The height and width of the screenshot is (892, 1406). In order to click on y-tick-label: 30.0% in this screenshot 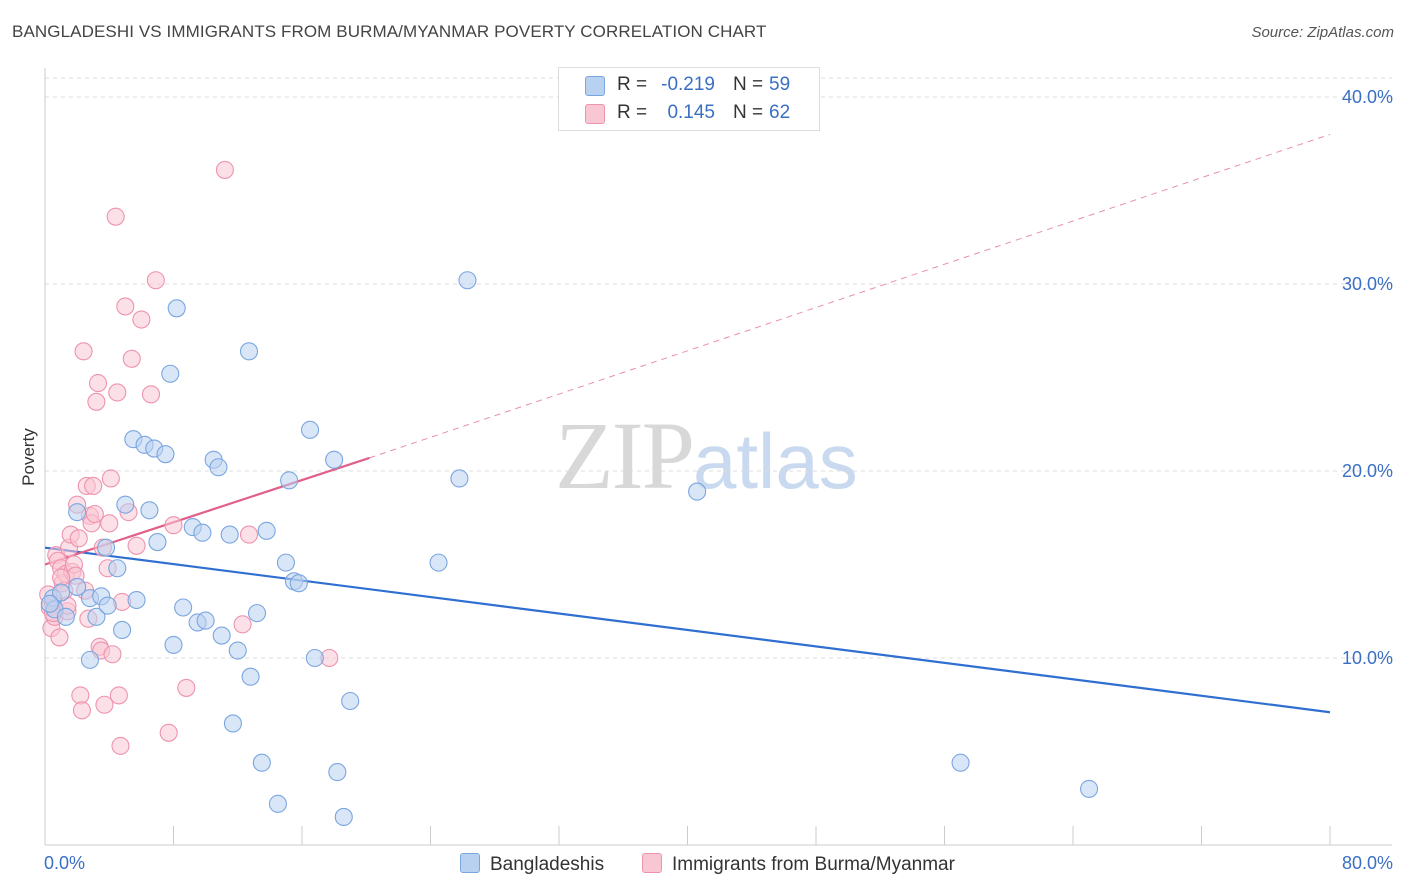, I will do `click(1367, 284)`.